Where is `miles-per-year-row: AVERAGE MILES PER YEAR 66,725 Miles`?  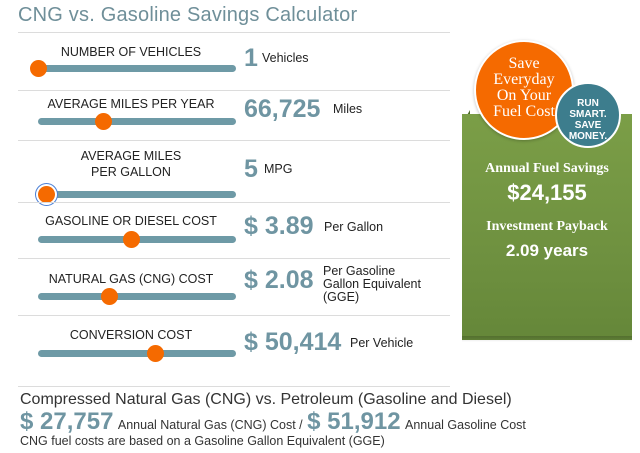
miles-per-year-row: AVERAGE MILES PER YEAR 66,725 Miles is located at coordinates (234, 128).